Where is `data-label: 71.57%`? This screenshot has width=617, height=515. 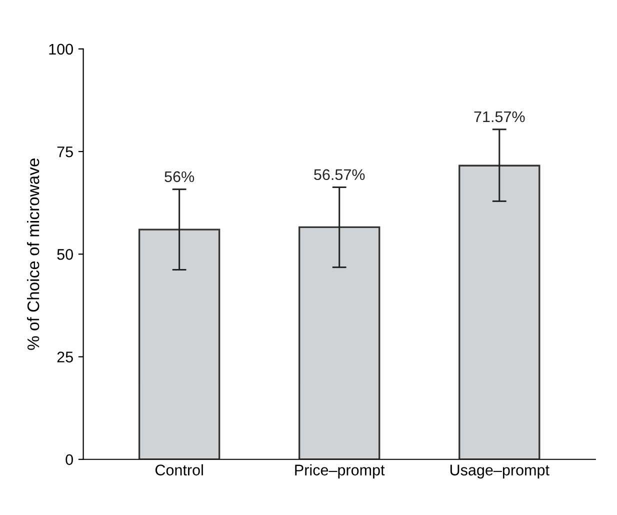
data-label: 71.57% is located at coordinates (499, 116).